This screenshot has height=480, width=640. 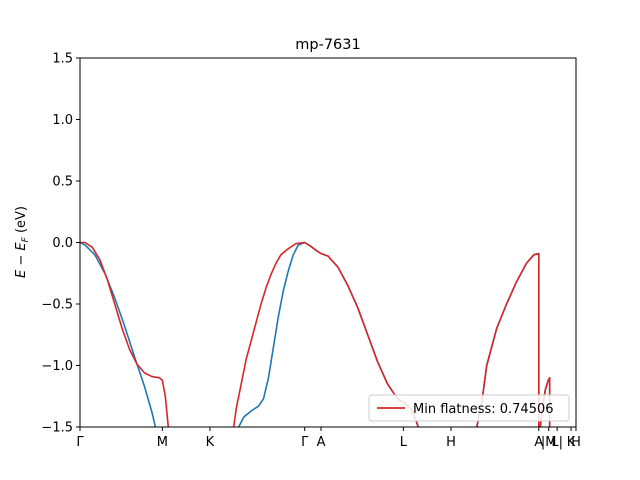 I want to click on y-tick-label: 1.0, so click(x=62, y=120).